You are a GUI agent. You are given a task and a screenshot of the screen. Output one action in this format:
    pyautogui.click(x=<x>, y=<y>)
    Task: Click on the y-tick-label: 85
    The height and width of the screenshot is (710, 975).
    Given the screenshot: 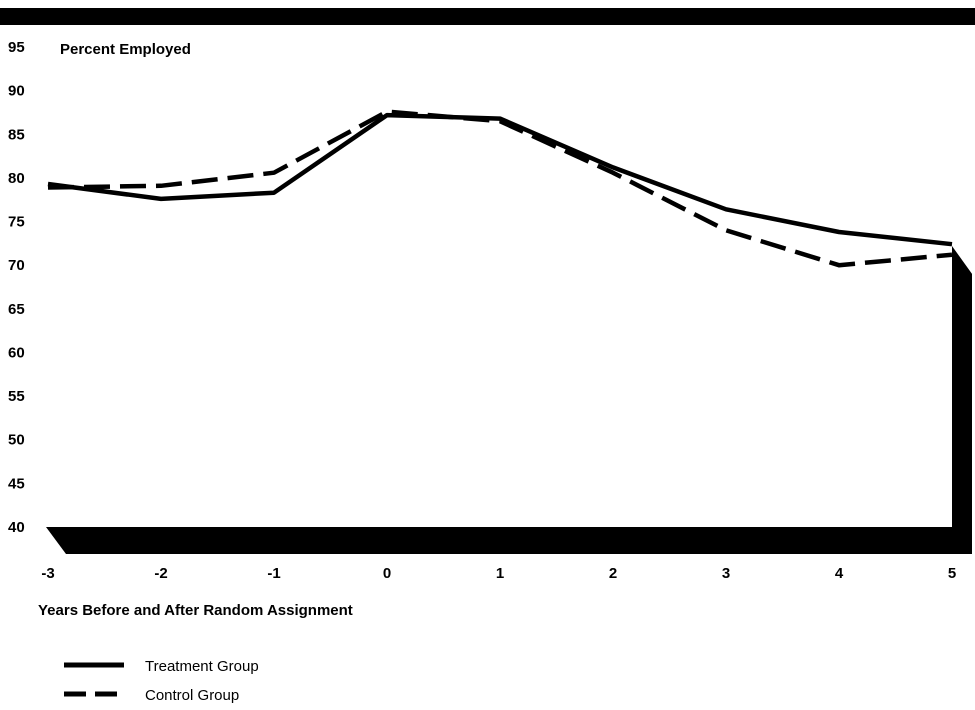 What is the action you would take?
    pyautogui.click(x=16, y=134)
    